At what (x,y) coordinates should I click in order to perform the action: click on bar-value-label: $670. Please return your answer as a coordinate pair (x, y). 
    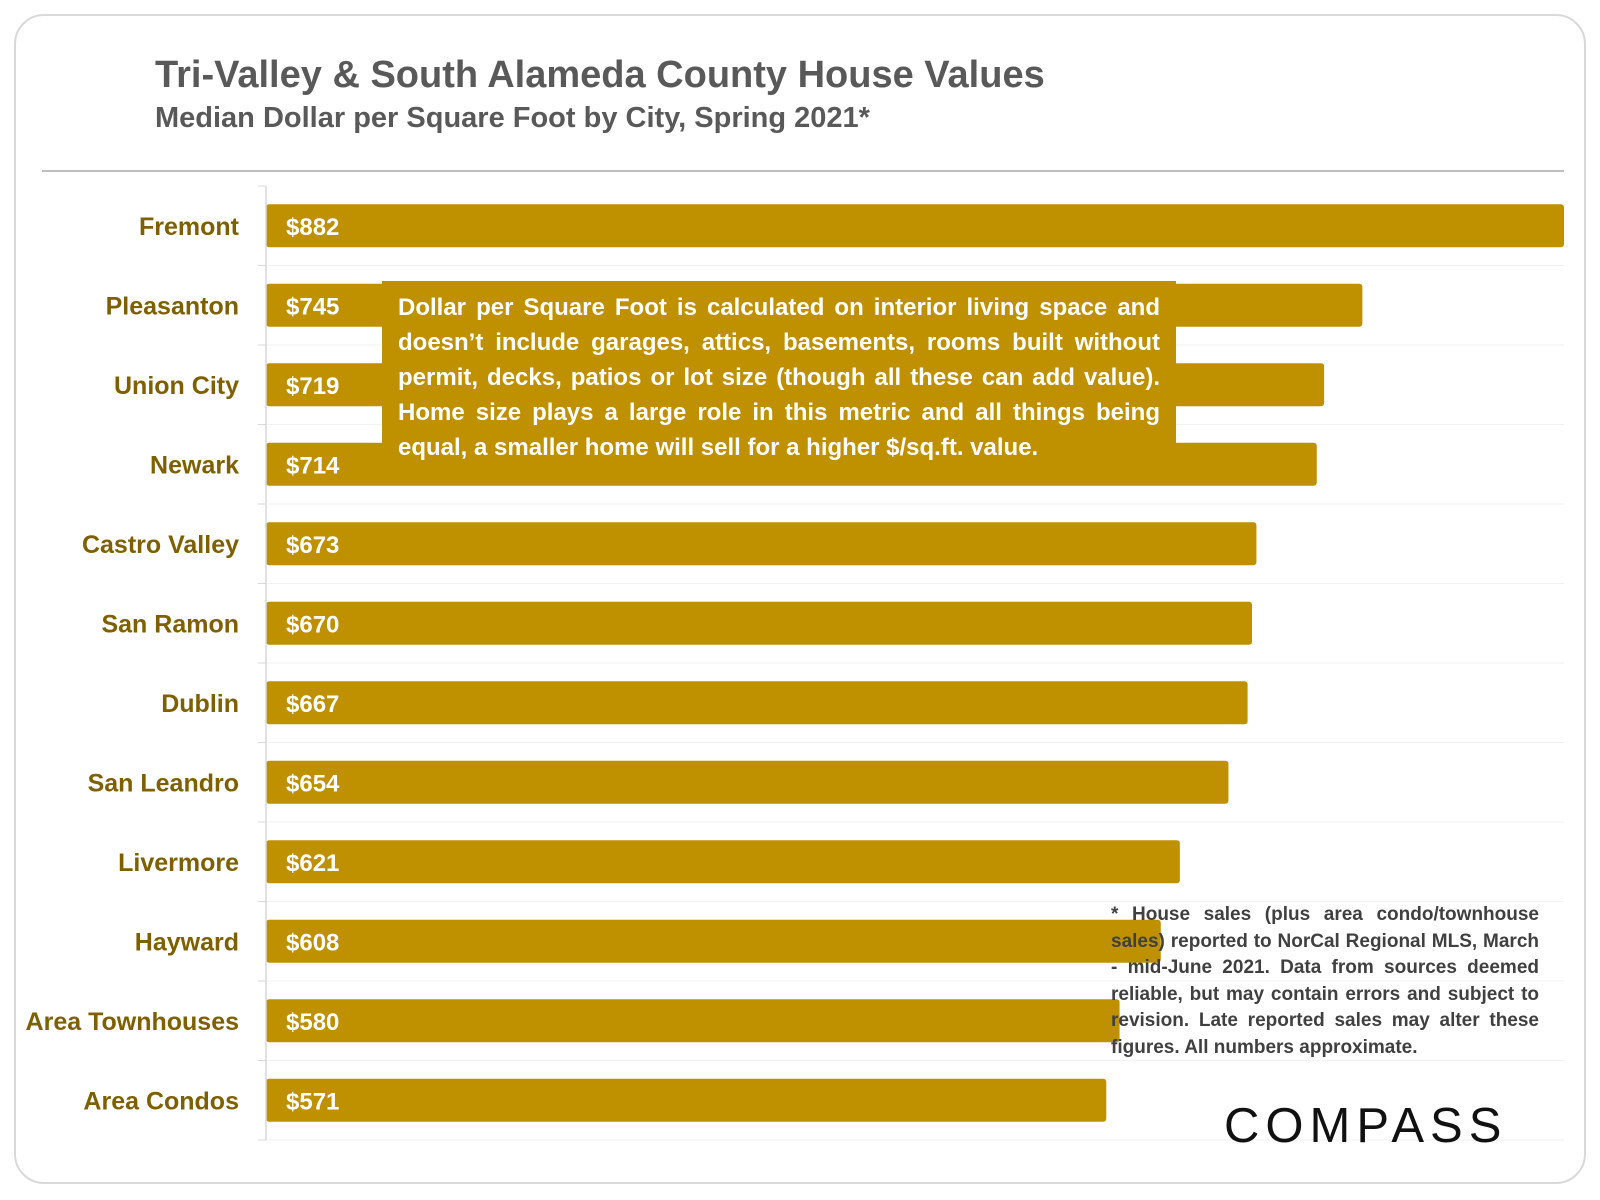
    Looking at the image, I should click on (312, 624).